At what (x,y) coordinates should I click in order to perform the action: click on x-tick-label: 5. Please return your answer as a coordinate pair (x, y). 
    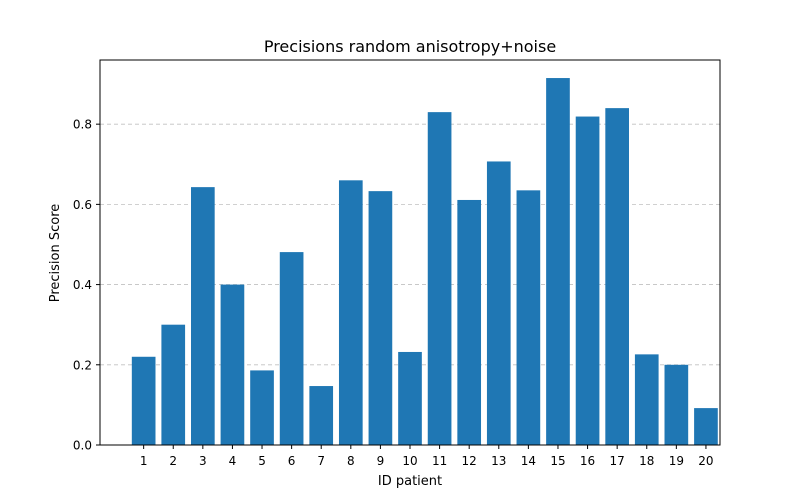
    Looking at the image, I should click on (262, 461).